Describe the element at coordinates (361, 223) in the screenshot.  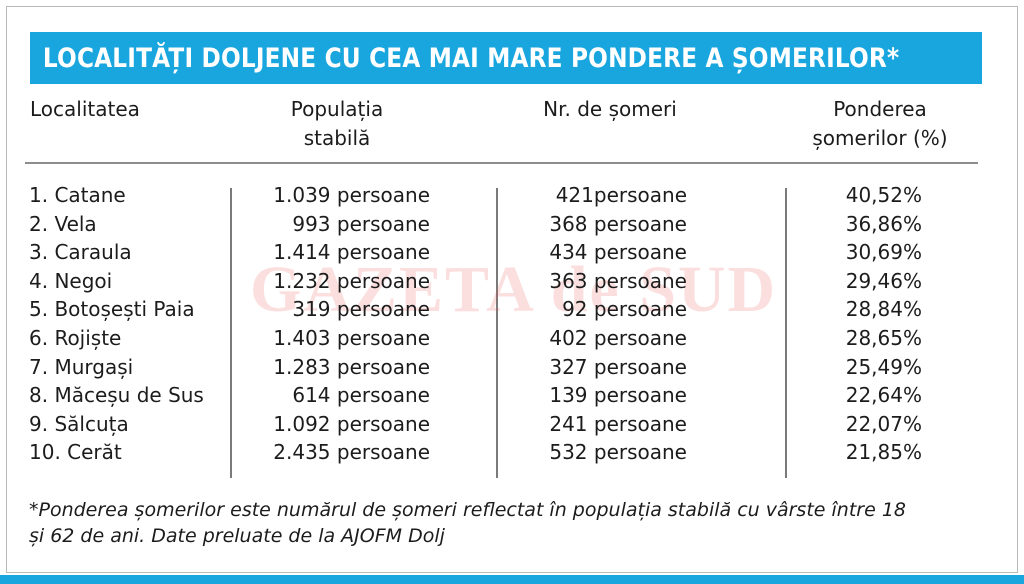
I see `cell-populatie: 993 persoane` at that location.